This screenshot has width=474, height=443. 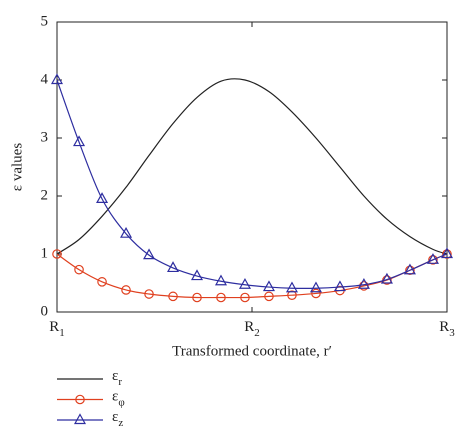 What do you see at coordinates (252, 328) in the screenshot?
I see `x-tick-label: R2` at bounding box center [252, 328].